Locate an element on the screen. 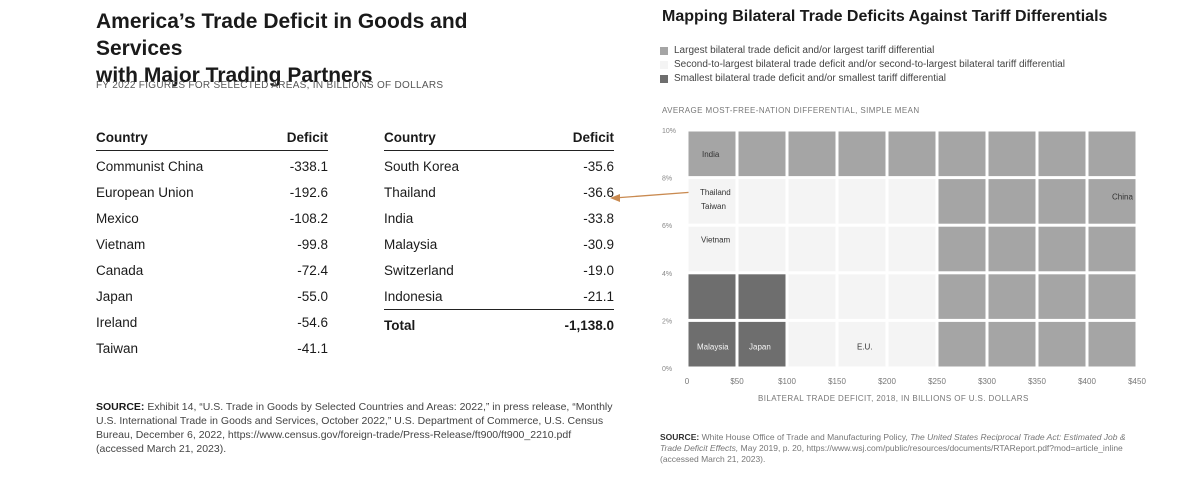 This screenshot has height=484, width=1200. country-cell: European Union is located at coordinates (145, 192).